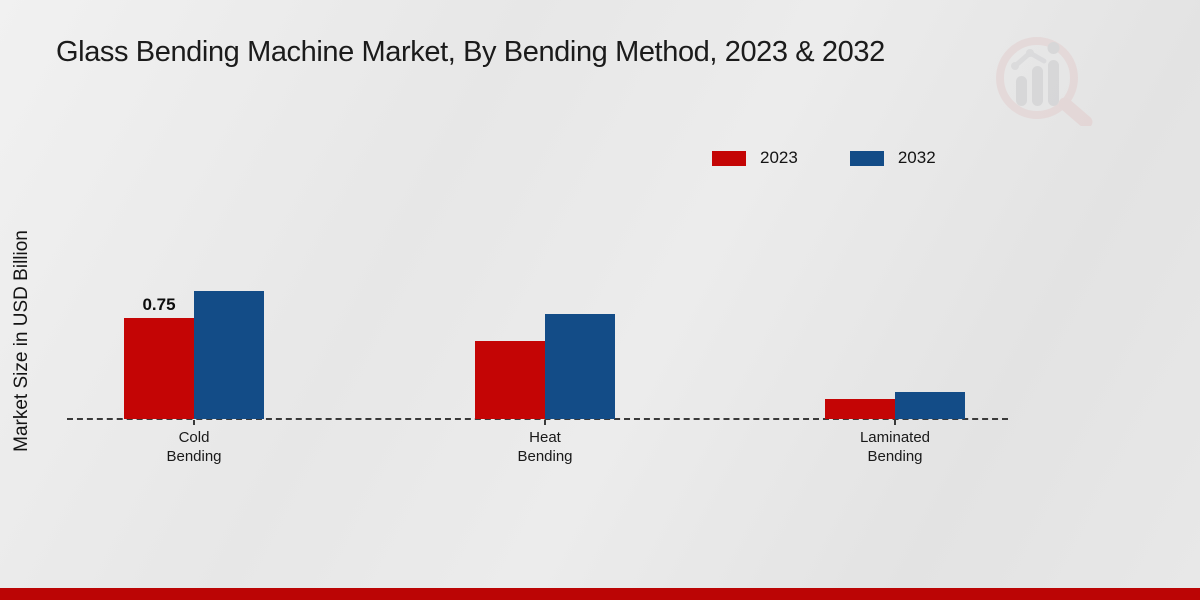 The height and width of the screenshot is (600, 1200). I want to click on legend-swatch-2032, so click(866, 158).